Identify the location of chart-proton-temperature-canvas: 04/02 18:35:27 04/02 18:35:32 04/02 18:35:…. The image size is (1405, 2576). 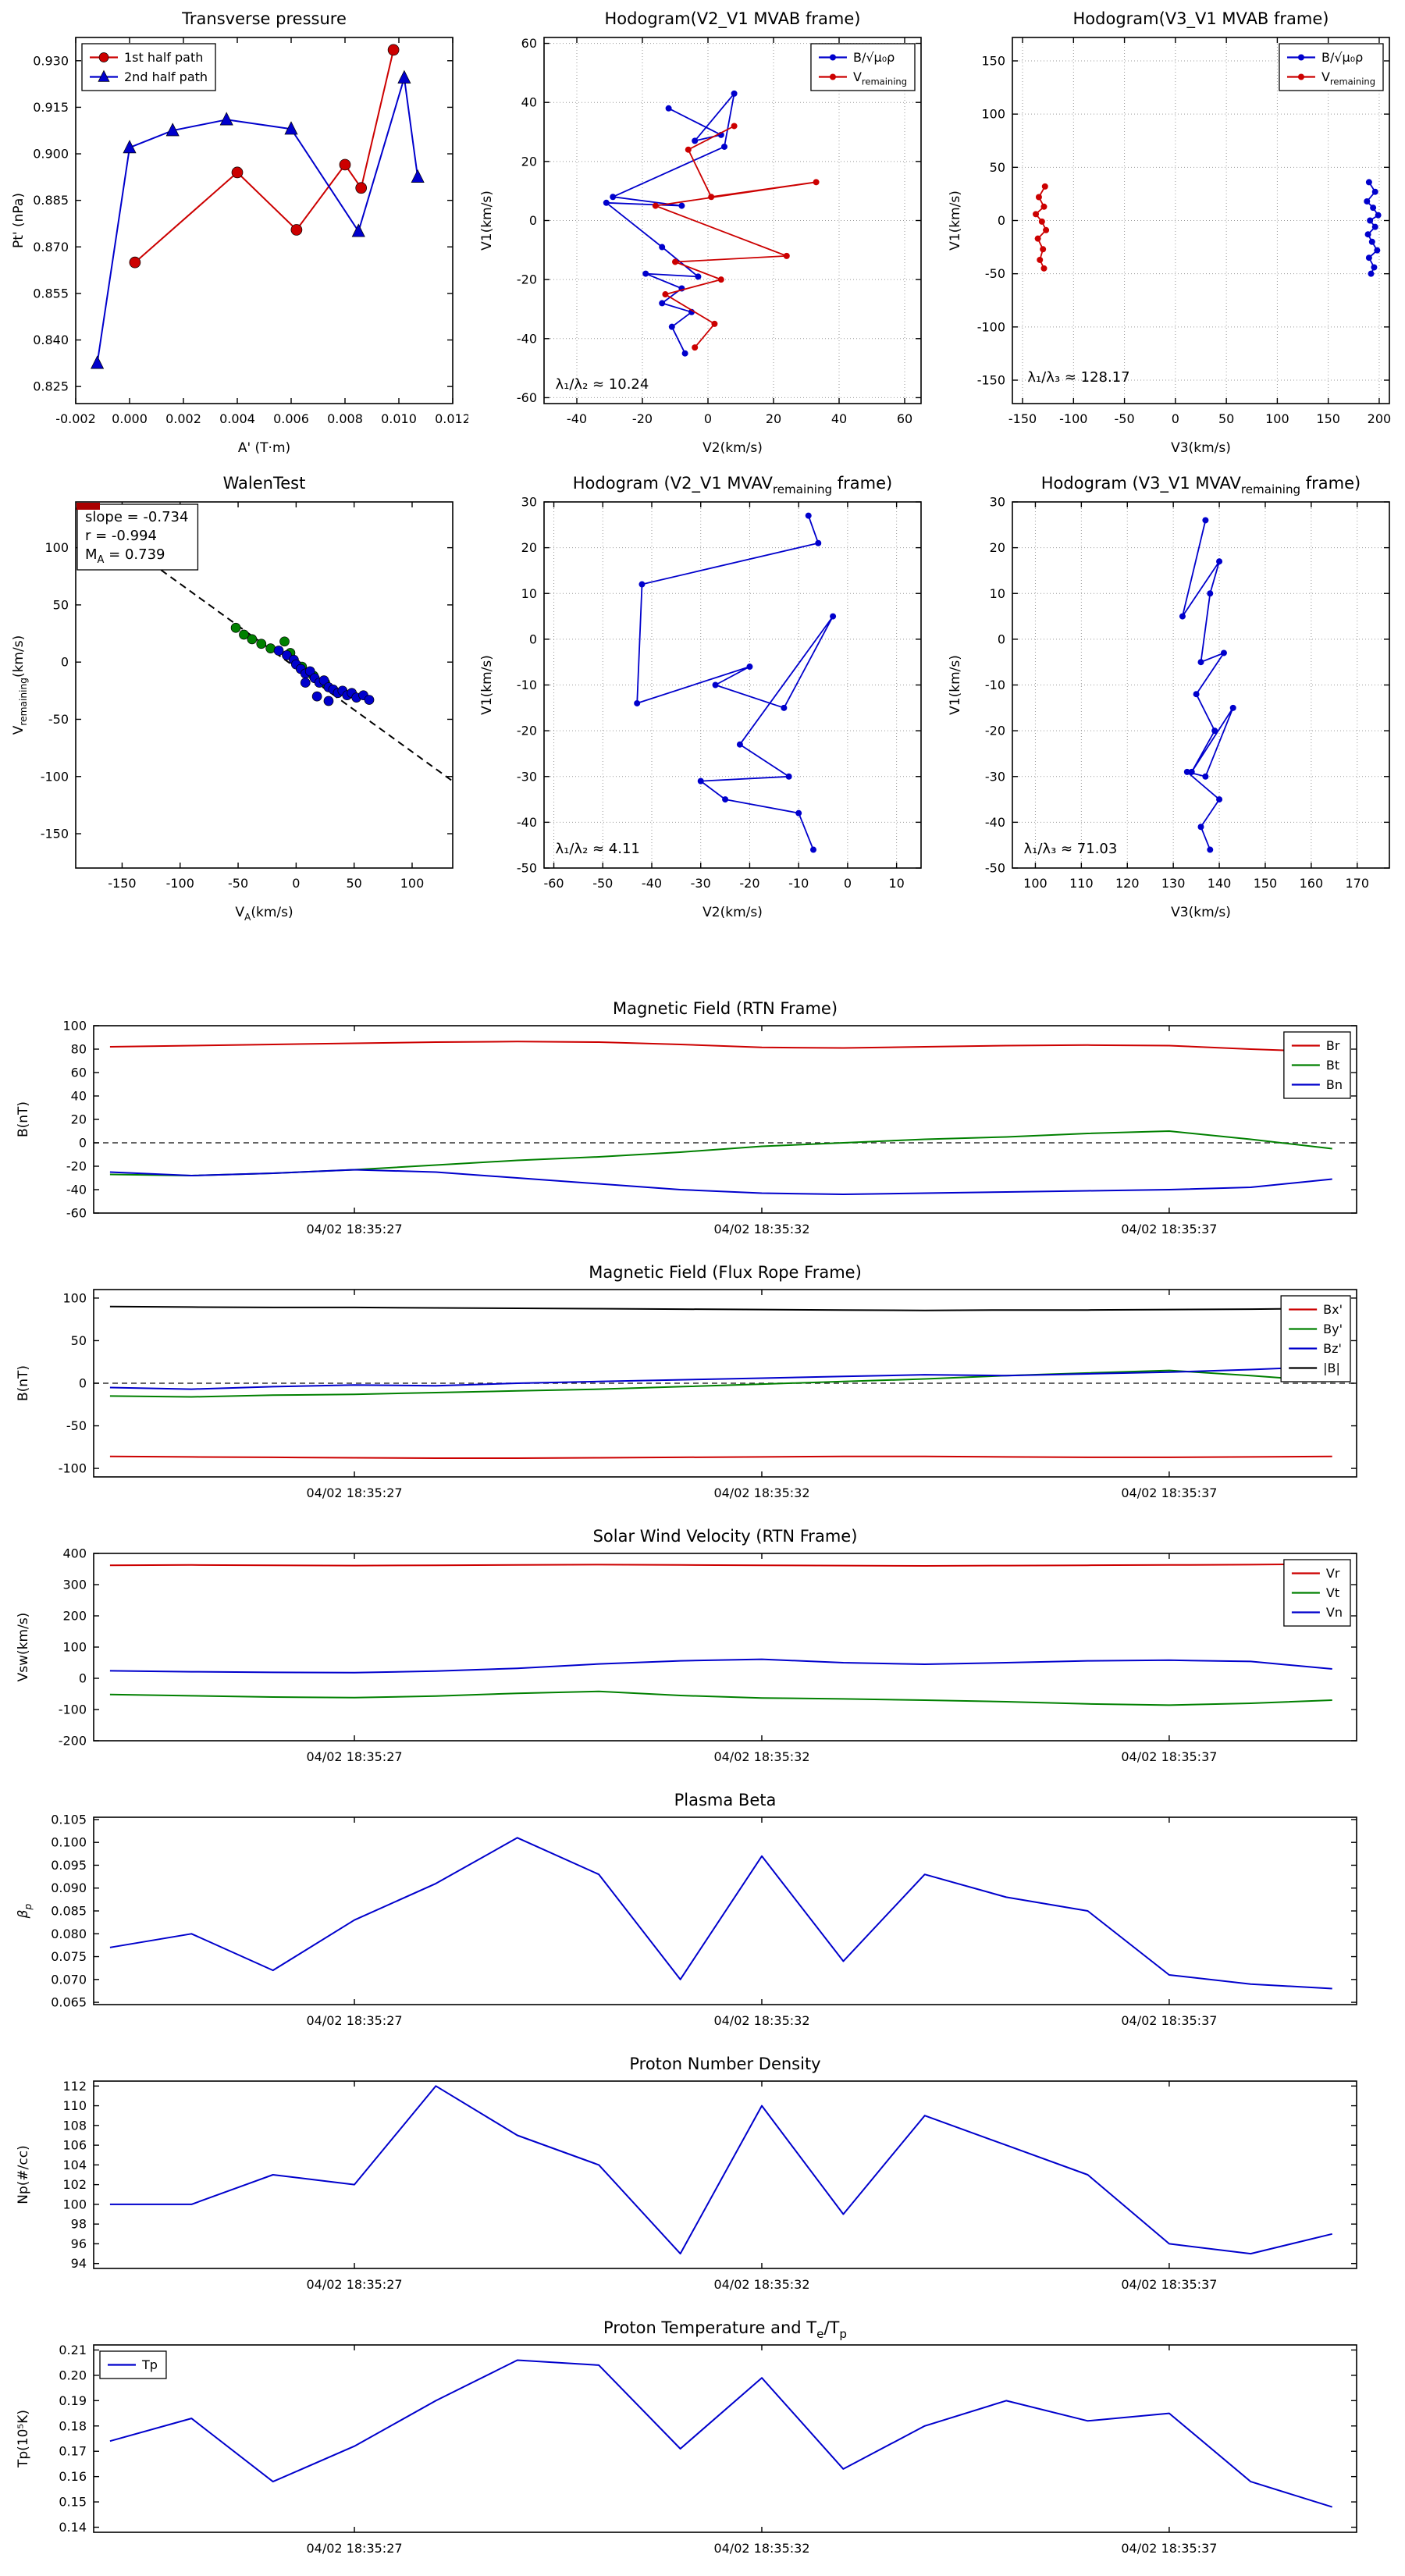
(686, 2437).